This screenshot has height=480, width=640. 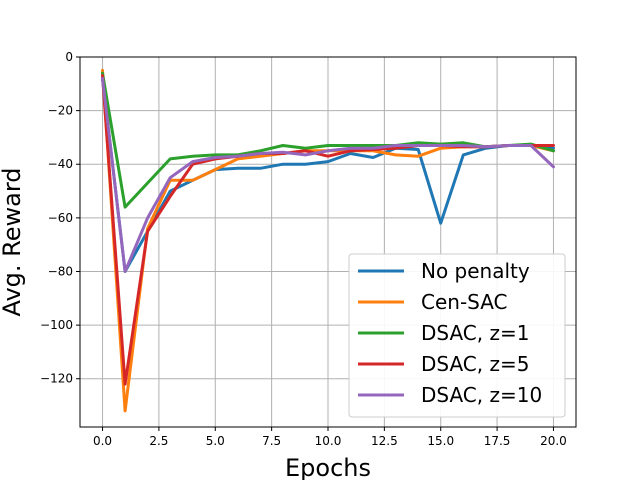 I want to click on y-tick-label: −60, so click(x=60, y=218).